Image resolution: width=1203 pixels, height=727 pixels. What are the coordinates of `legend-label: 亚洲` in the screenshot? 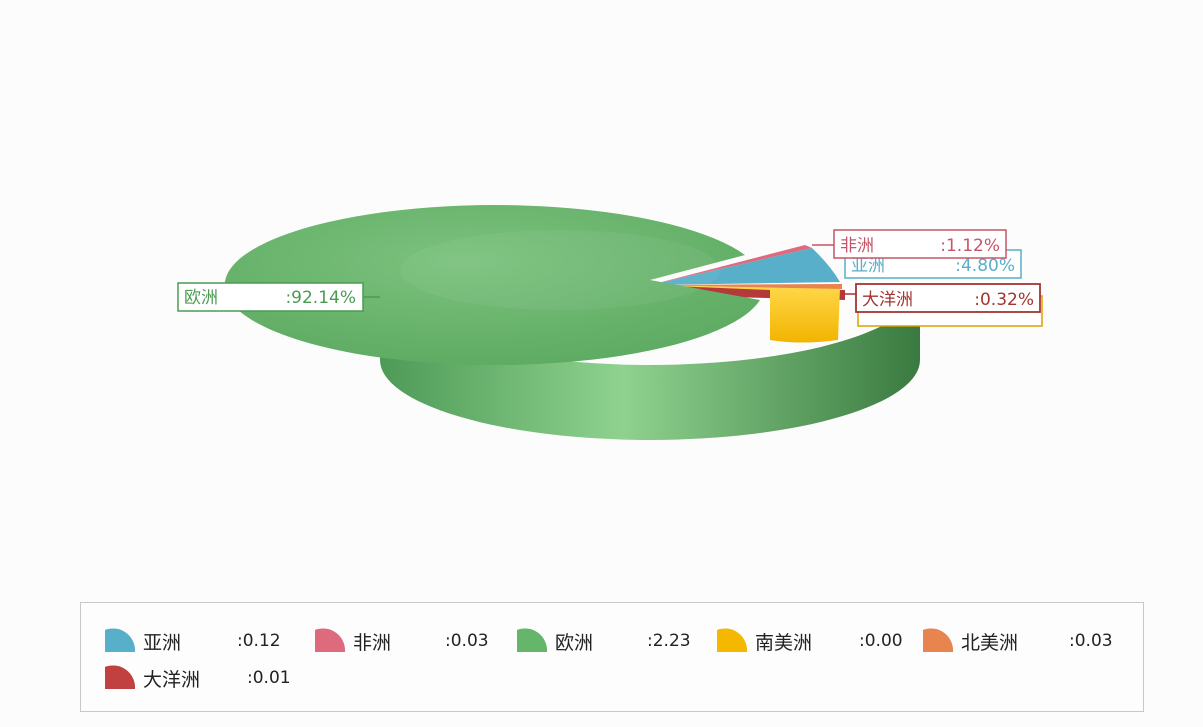 It's located at (162, 642).